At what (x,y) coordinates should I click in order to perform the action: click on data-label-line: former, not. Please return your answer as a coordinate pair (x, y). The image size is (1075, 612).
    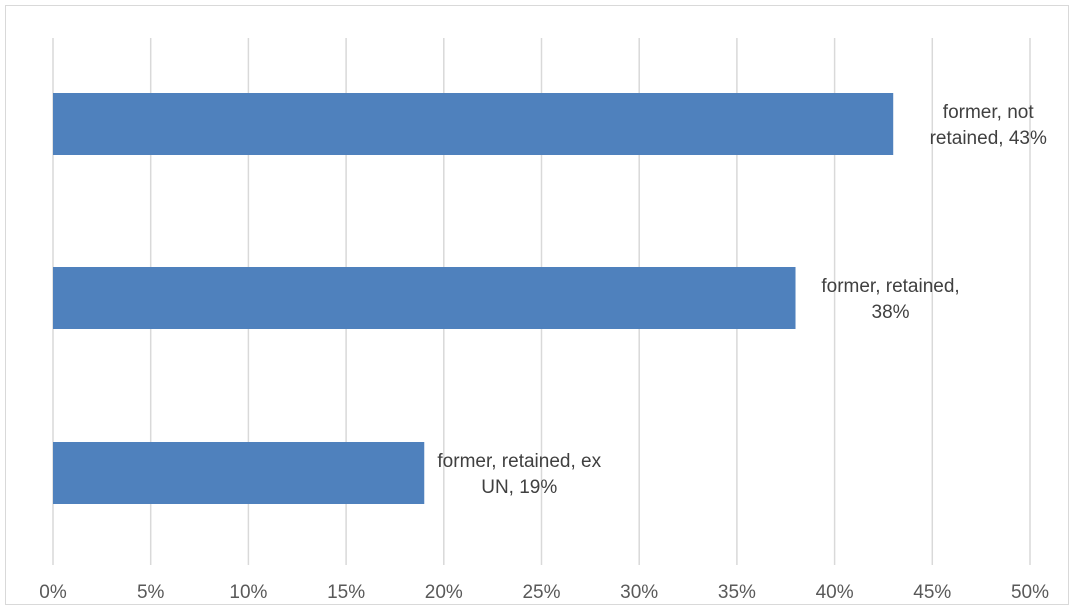
    Looking at the image, I should click on (989, 112).